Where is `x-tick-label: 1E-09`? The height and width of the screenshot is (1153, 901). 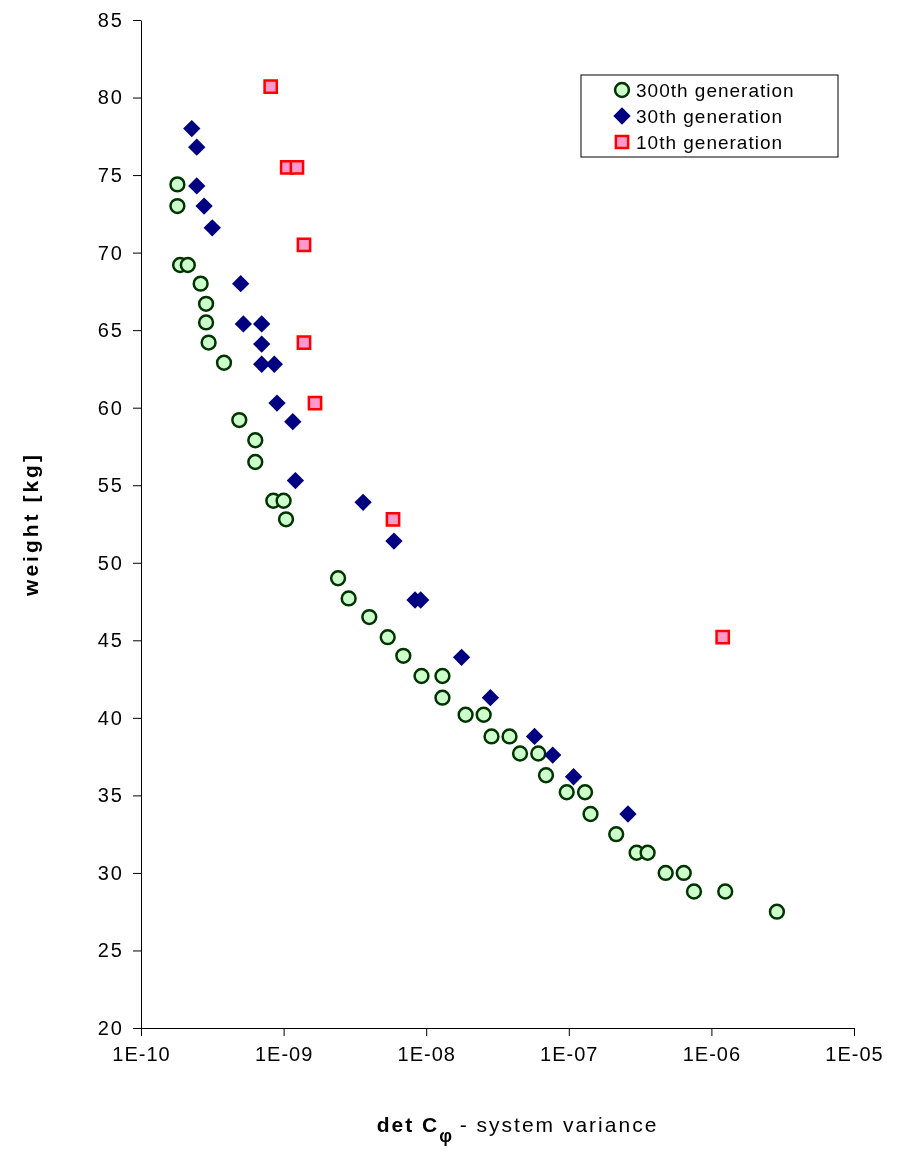
x-tick-label: 1E-09 is located at coordinates (284, 1054).